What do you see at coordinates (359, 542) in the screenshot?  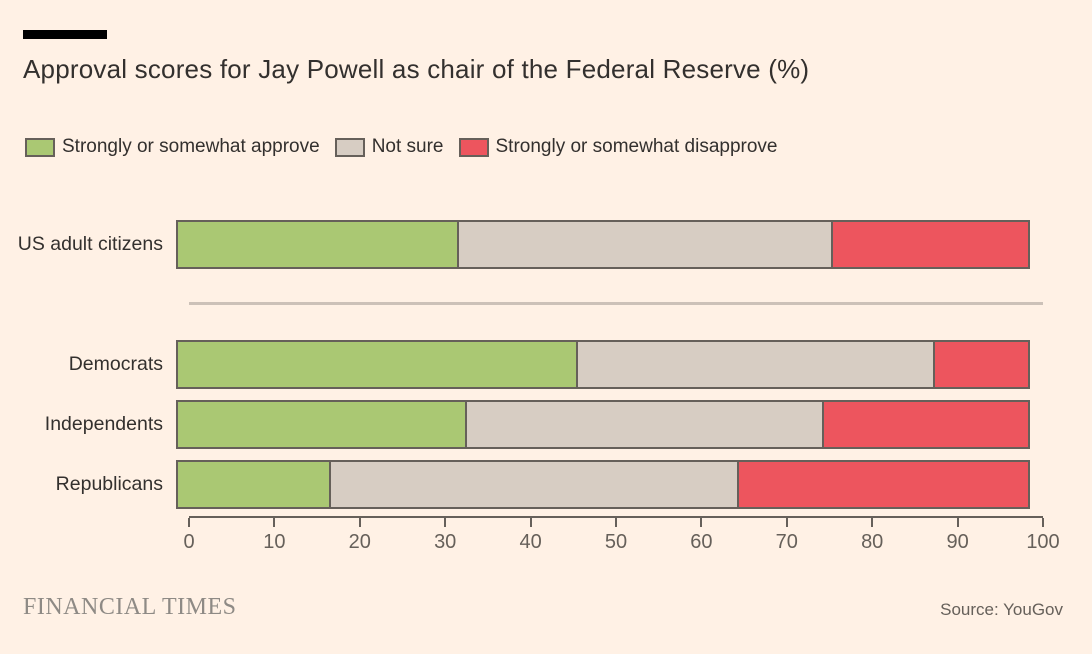 I see `axis-tick-label: 20` at bounding box center [359, 542].